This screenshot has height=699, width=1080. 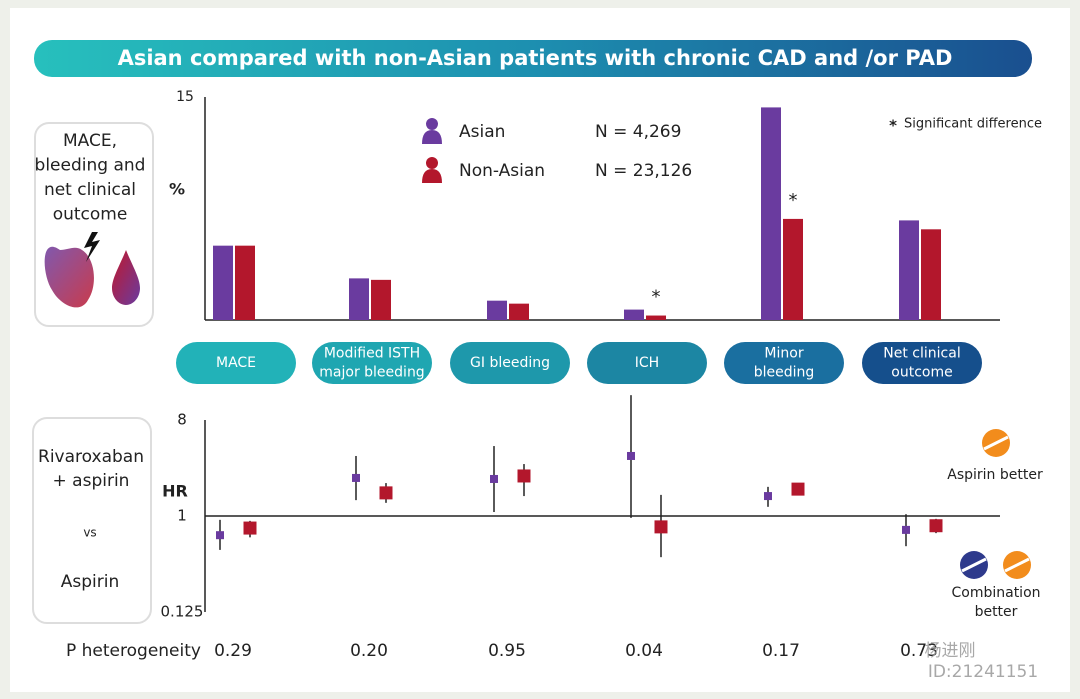 What do you see at coordinates (921, 373) in the screenshot?
I see `category-label: outcome` at bounding box center [921, 373].